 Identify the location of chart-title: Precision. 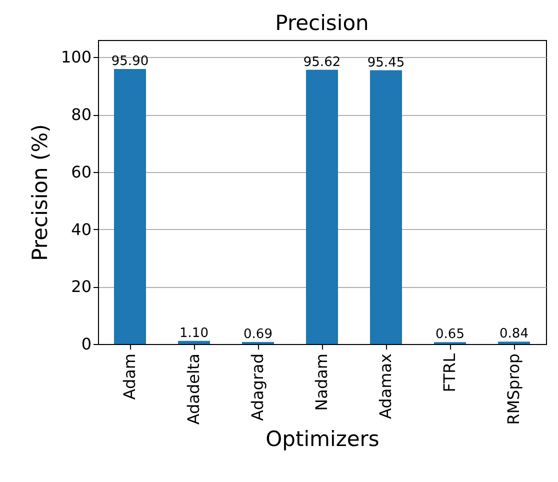
(322, 23).